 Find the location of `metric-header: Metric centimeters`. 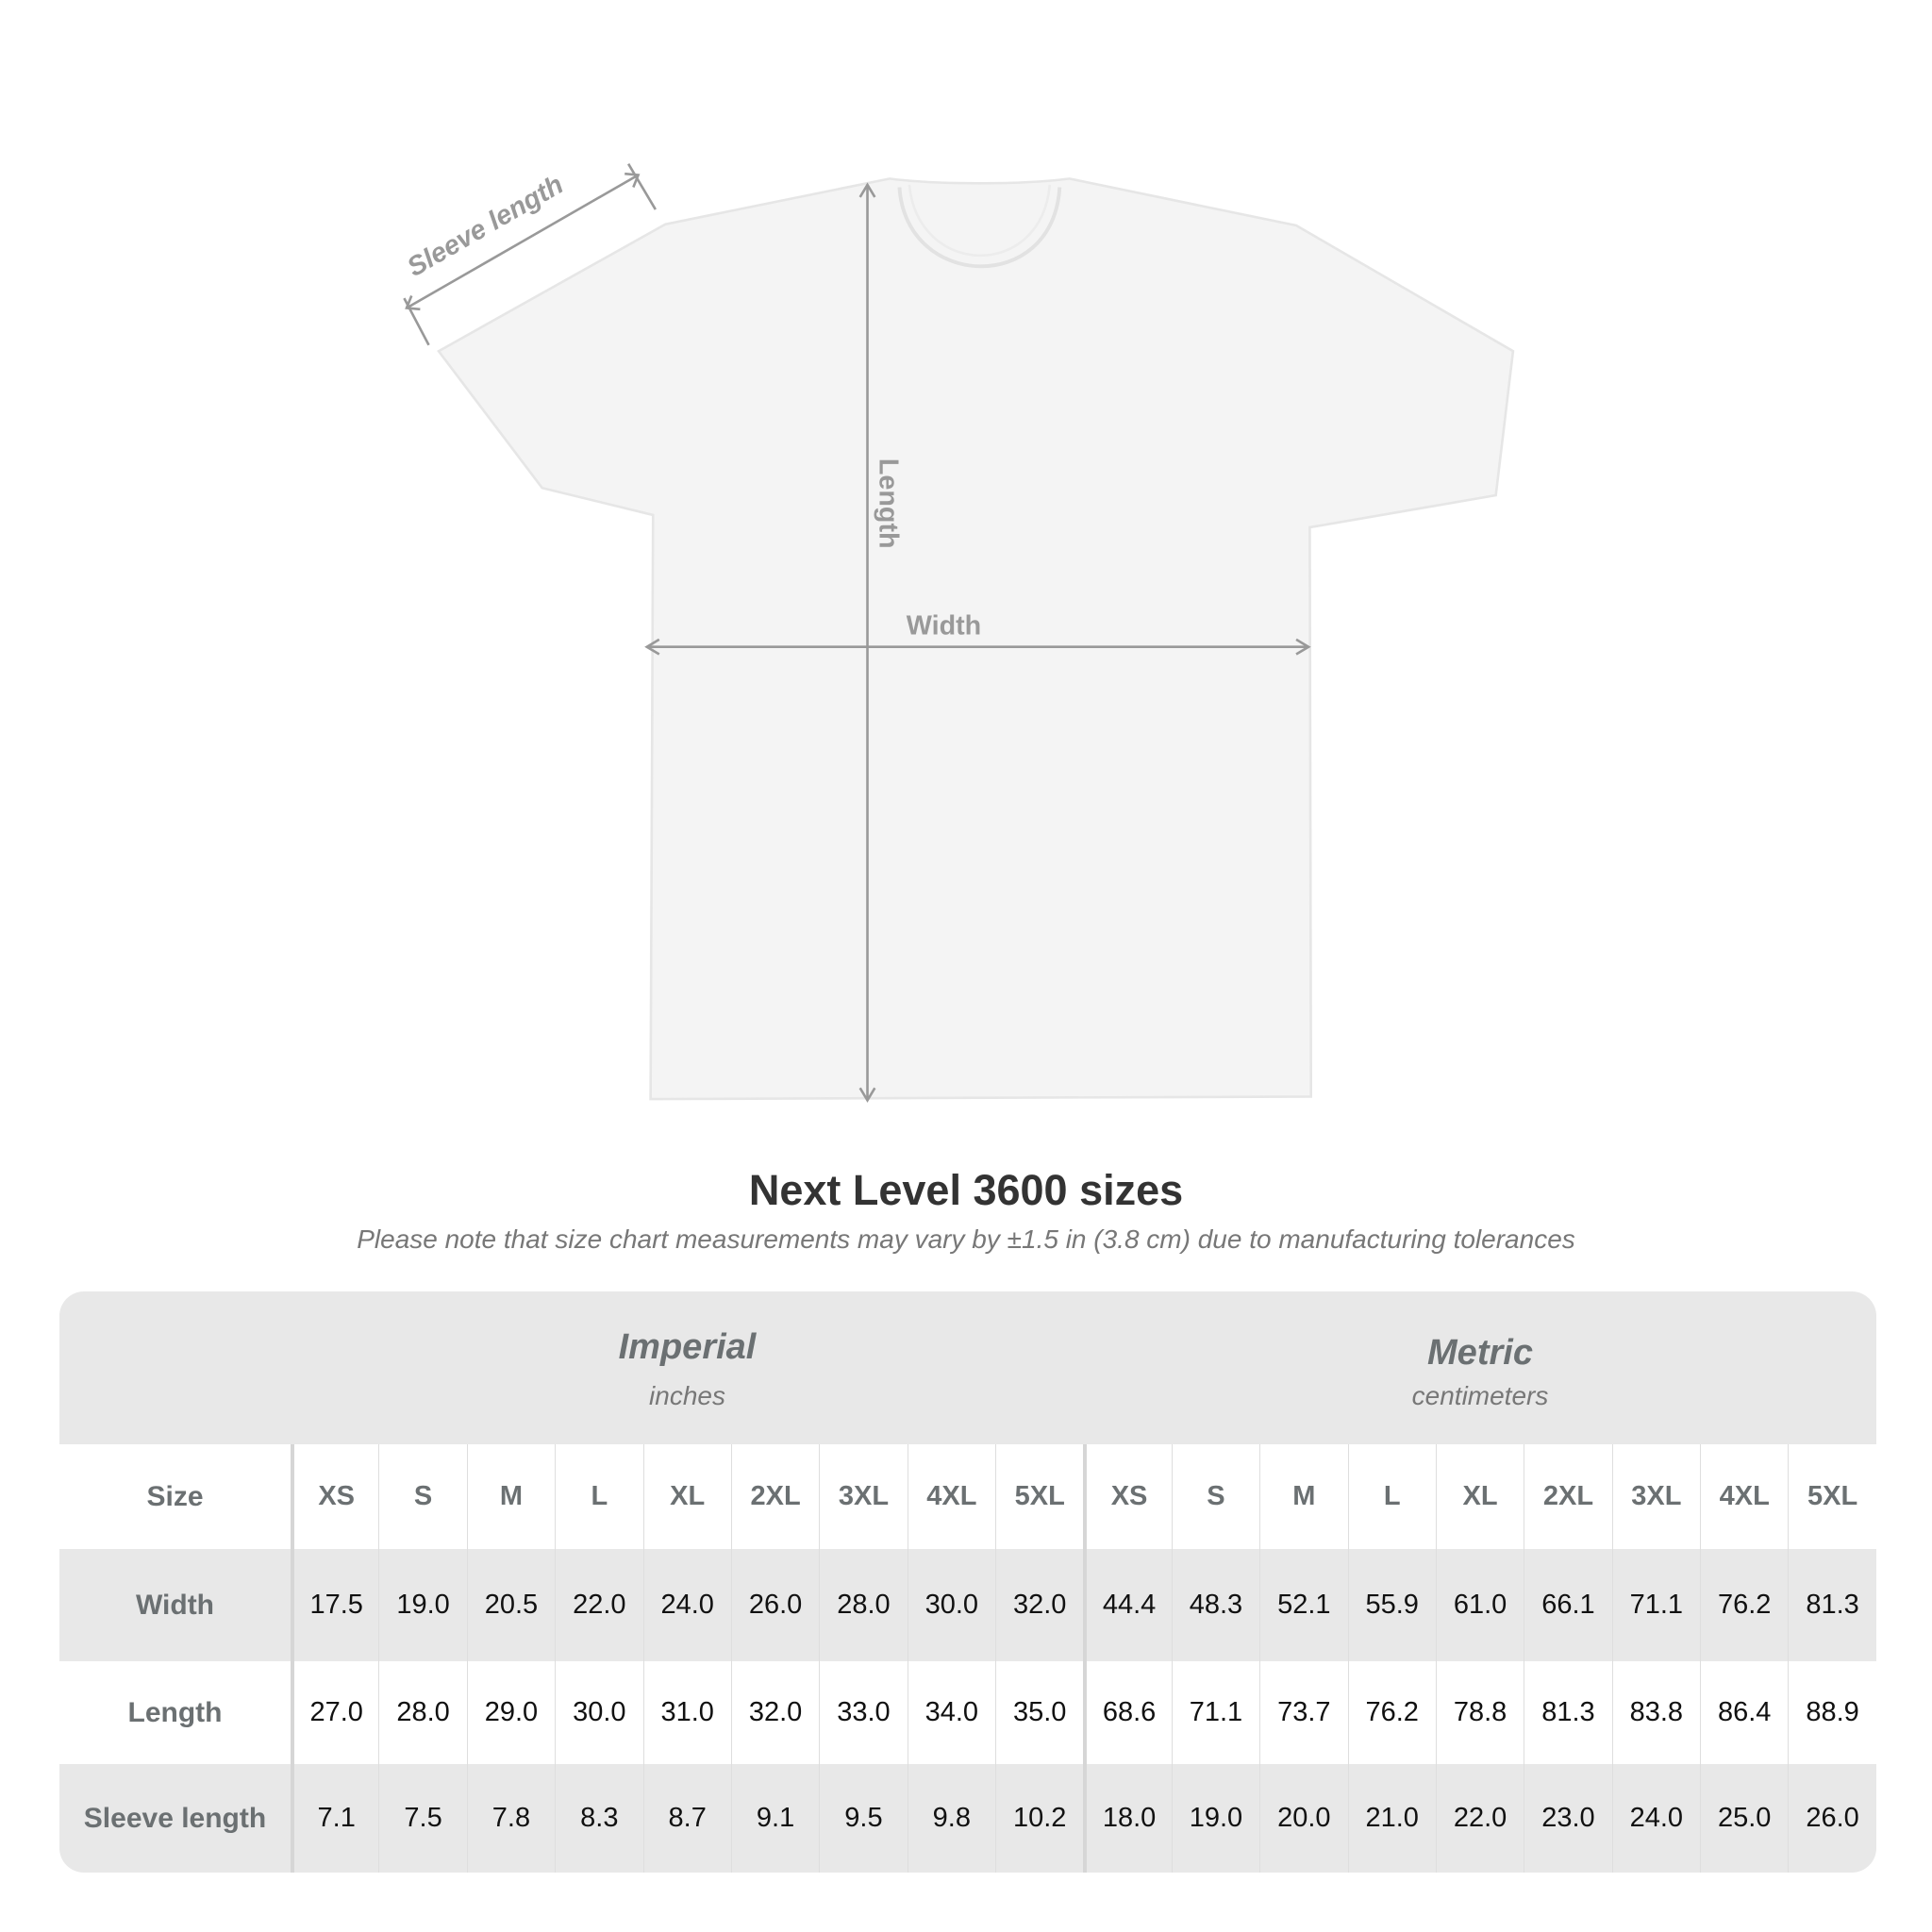

metric-header: Metric centimeters is located at coordinates (1480, 1410).